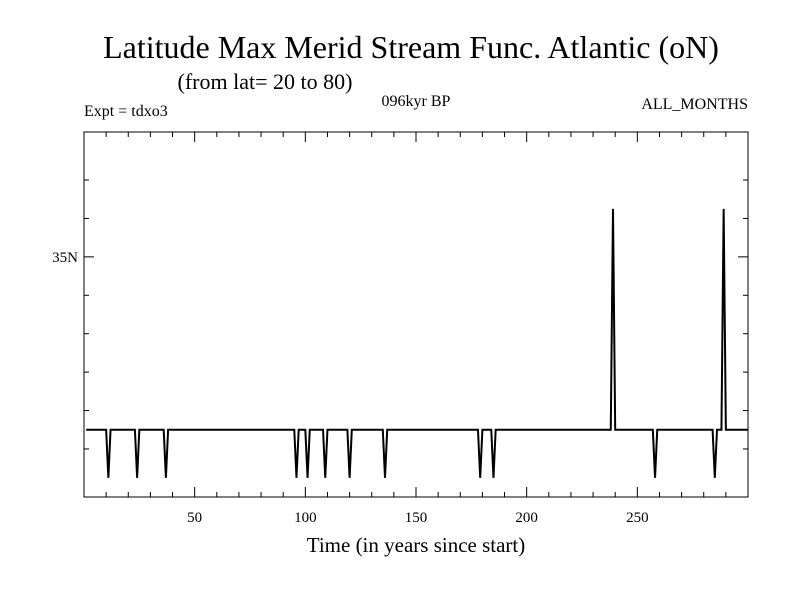 The width and height of the screenshot is (800, 600). Describe the element at coordinates (416, 545) in the screenshot. I see `x-axis-label: Time (in years since start)` at that location.